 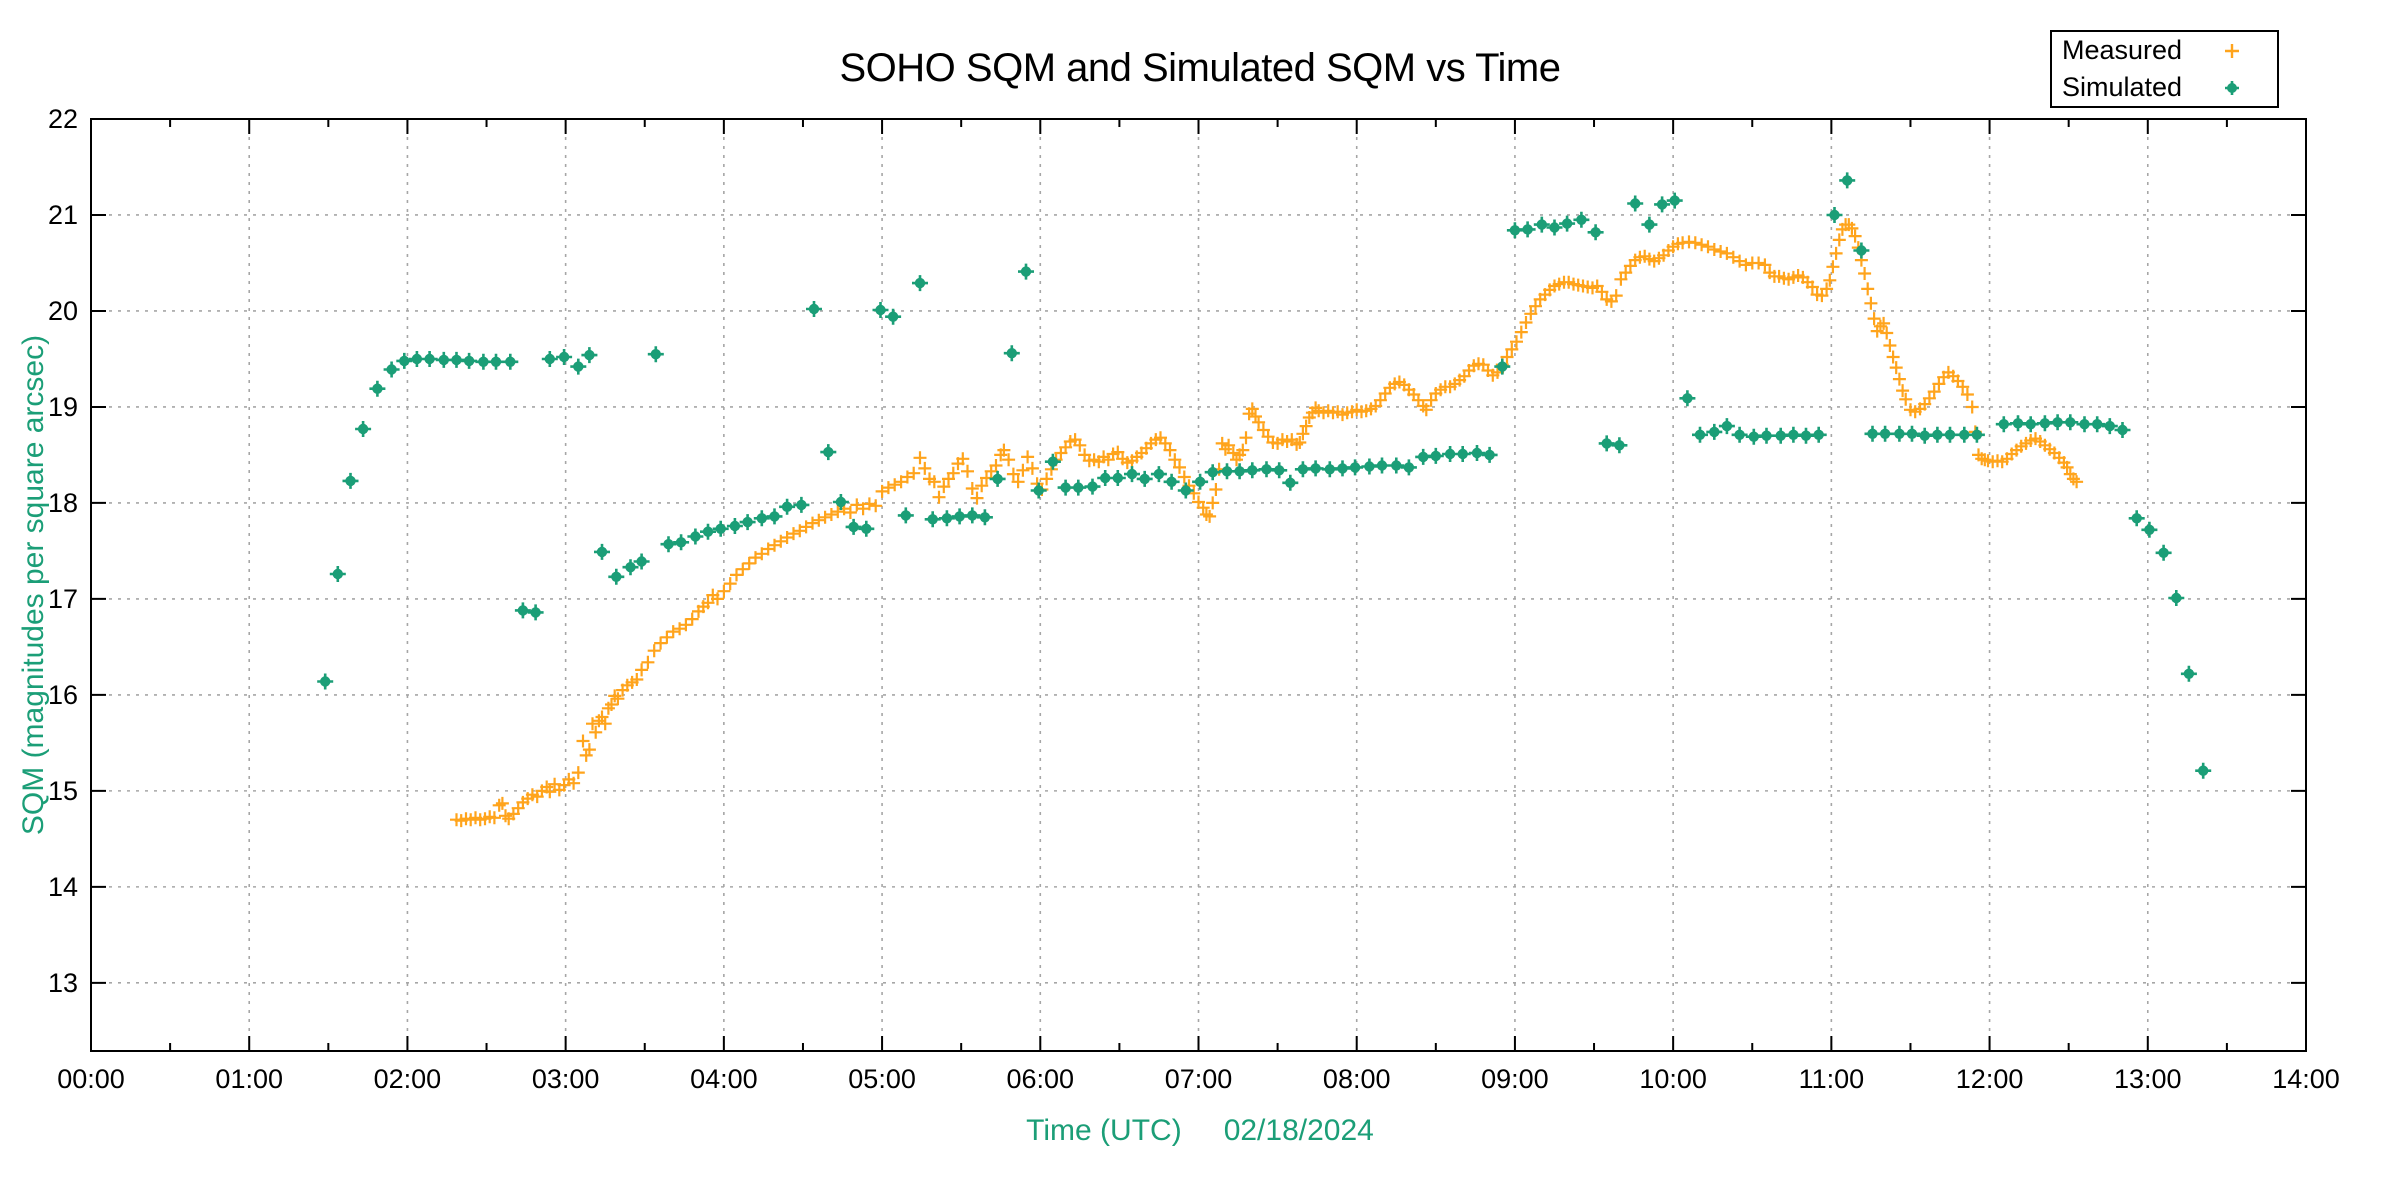 I want to click on chart-title: SOHO SQM and Simulated SQM vs Time, so click(x=1200, y=68).